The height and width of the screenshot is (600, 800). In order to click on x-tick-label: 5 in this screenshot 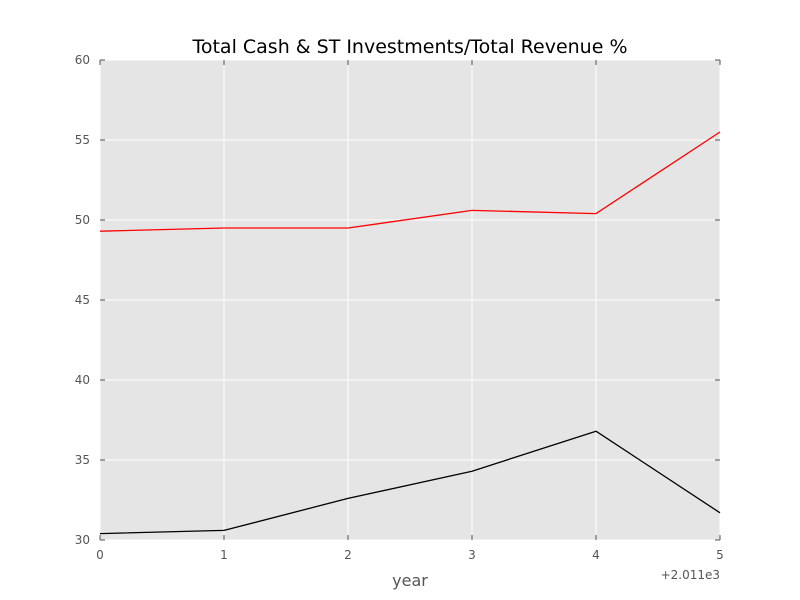, I will do `click(720, 555)`.